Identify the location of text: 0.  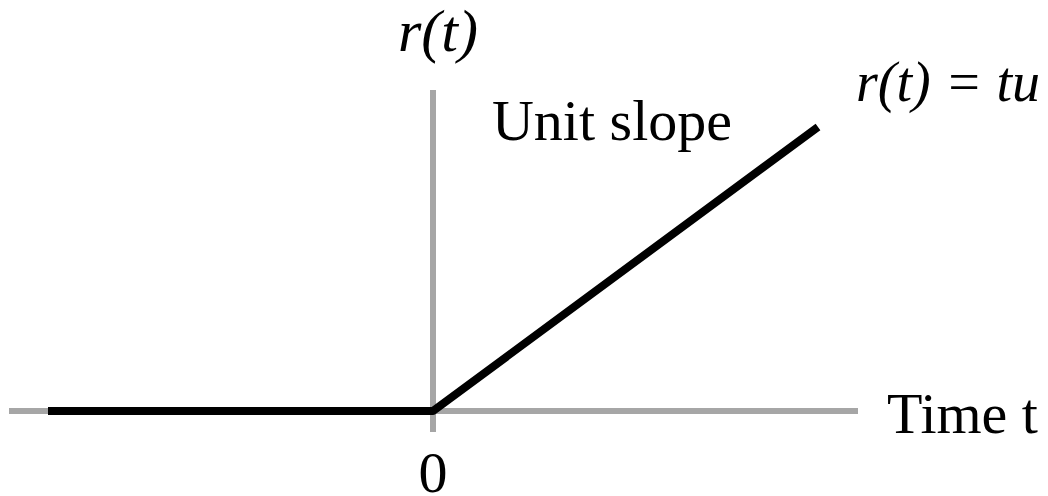
(433, 467).